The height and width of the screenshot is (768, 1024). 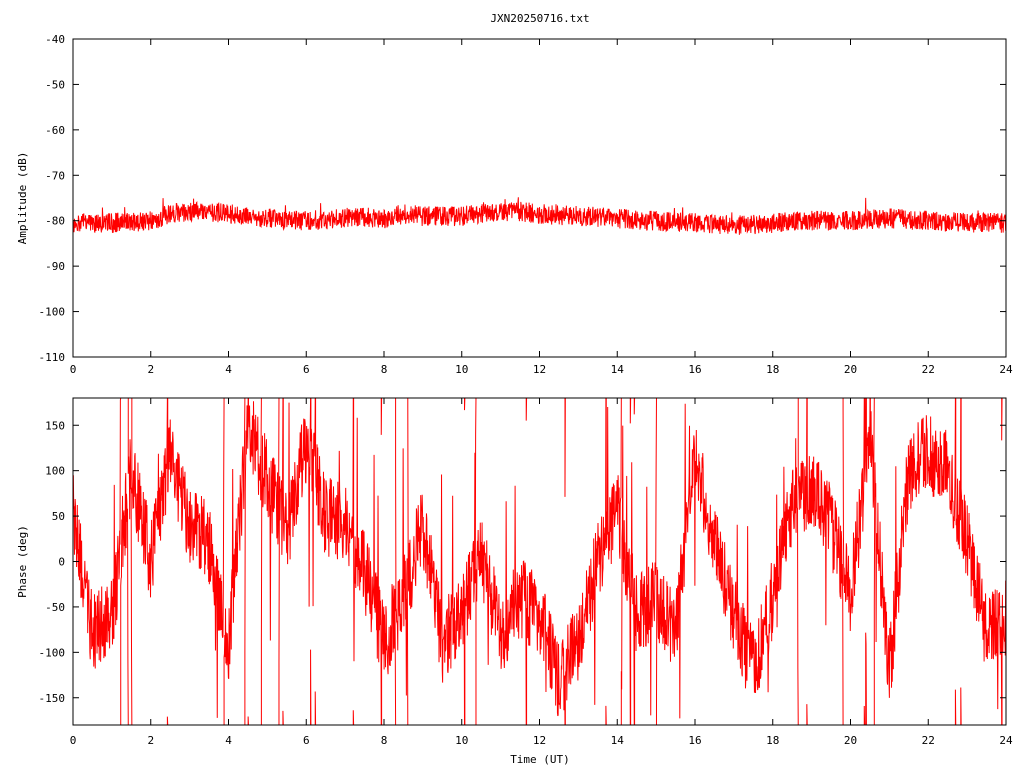 I want to click on amplitude-series-line, so click(x=539, y=216).